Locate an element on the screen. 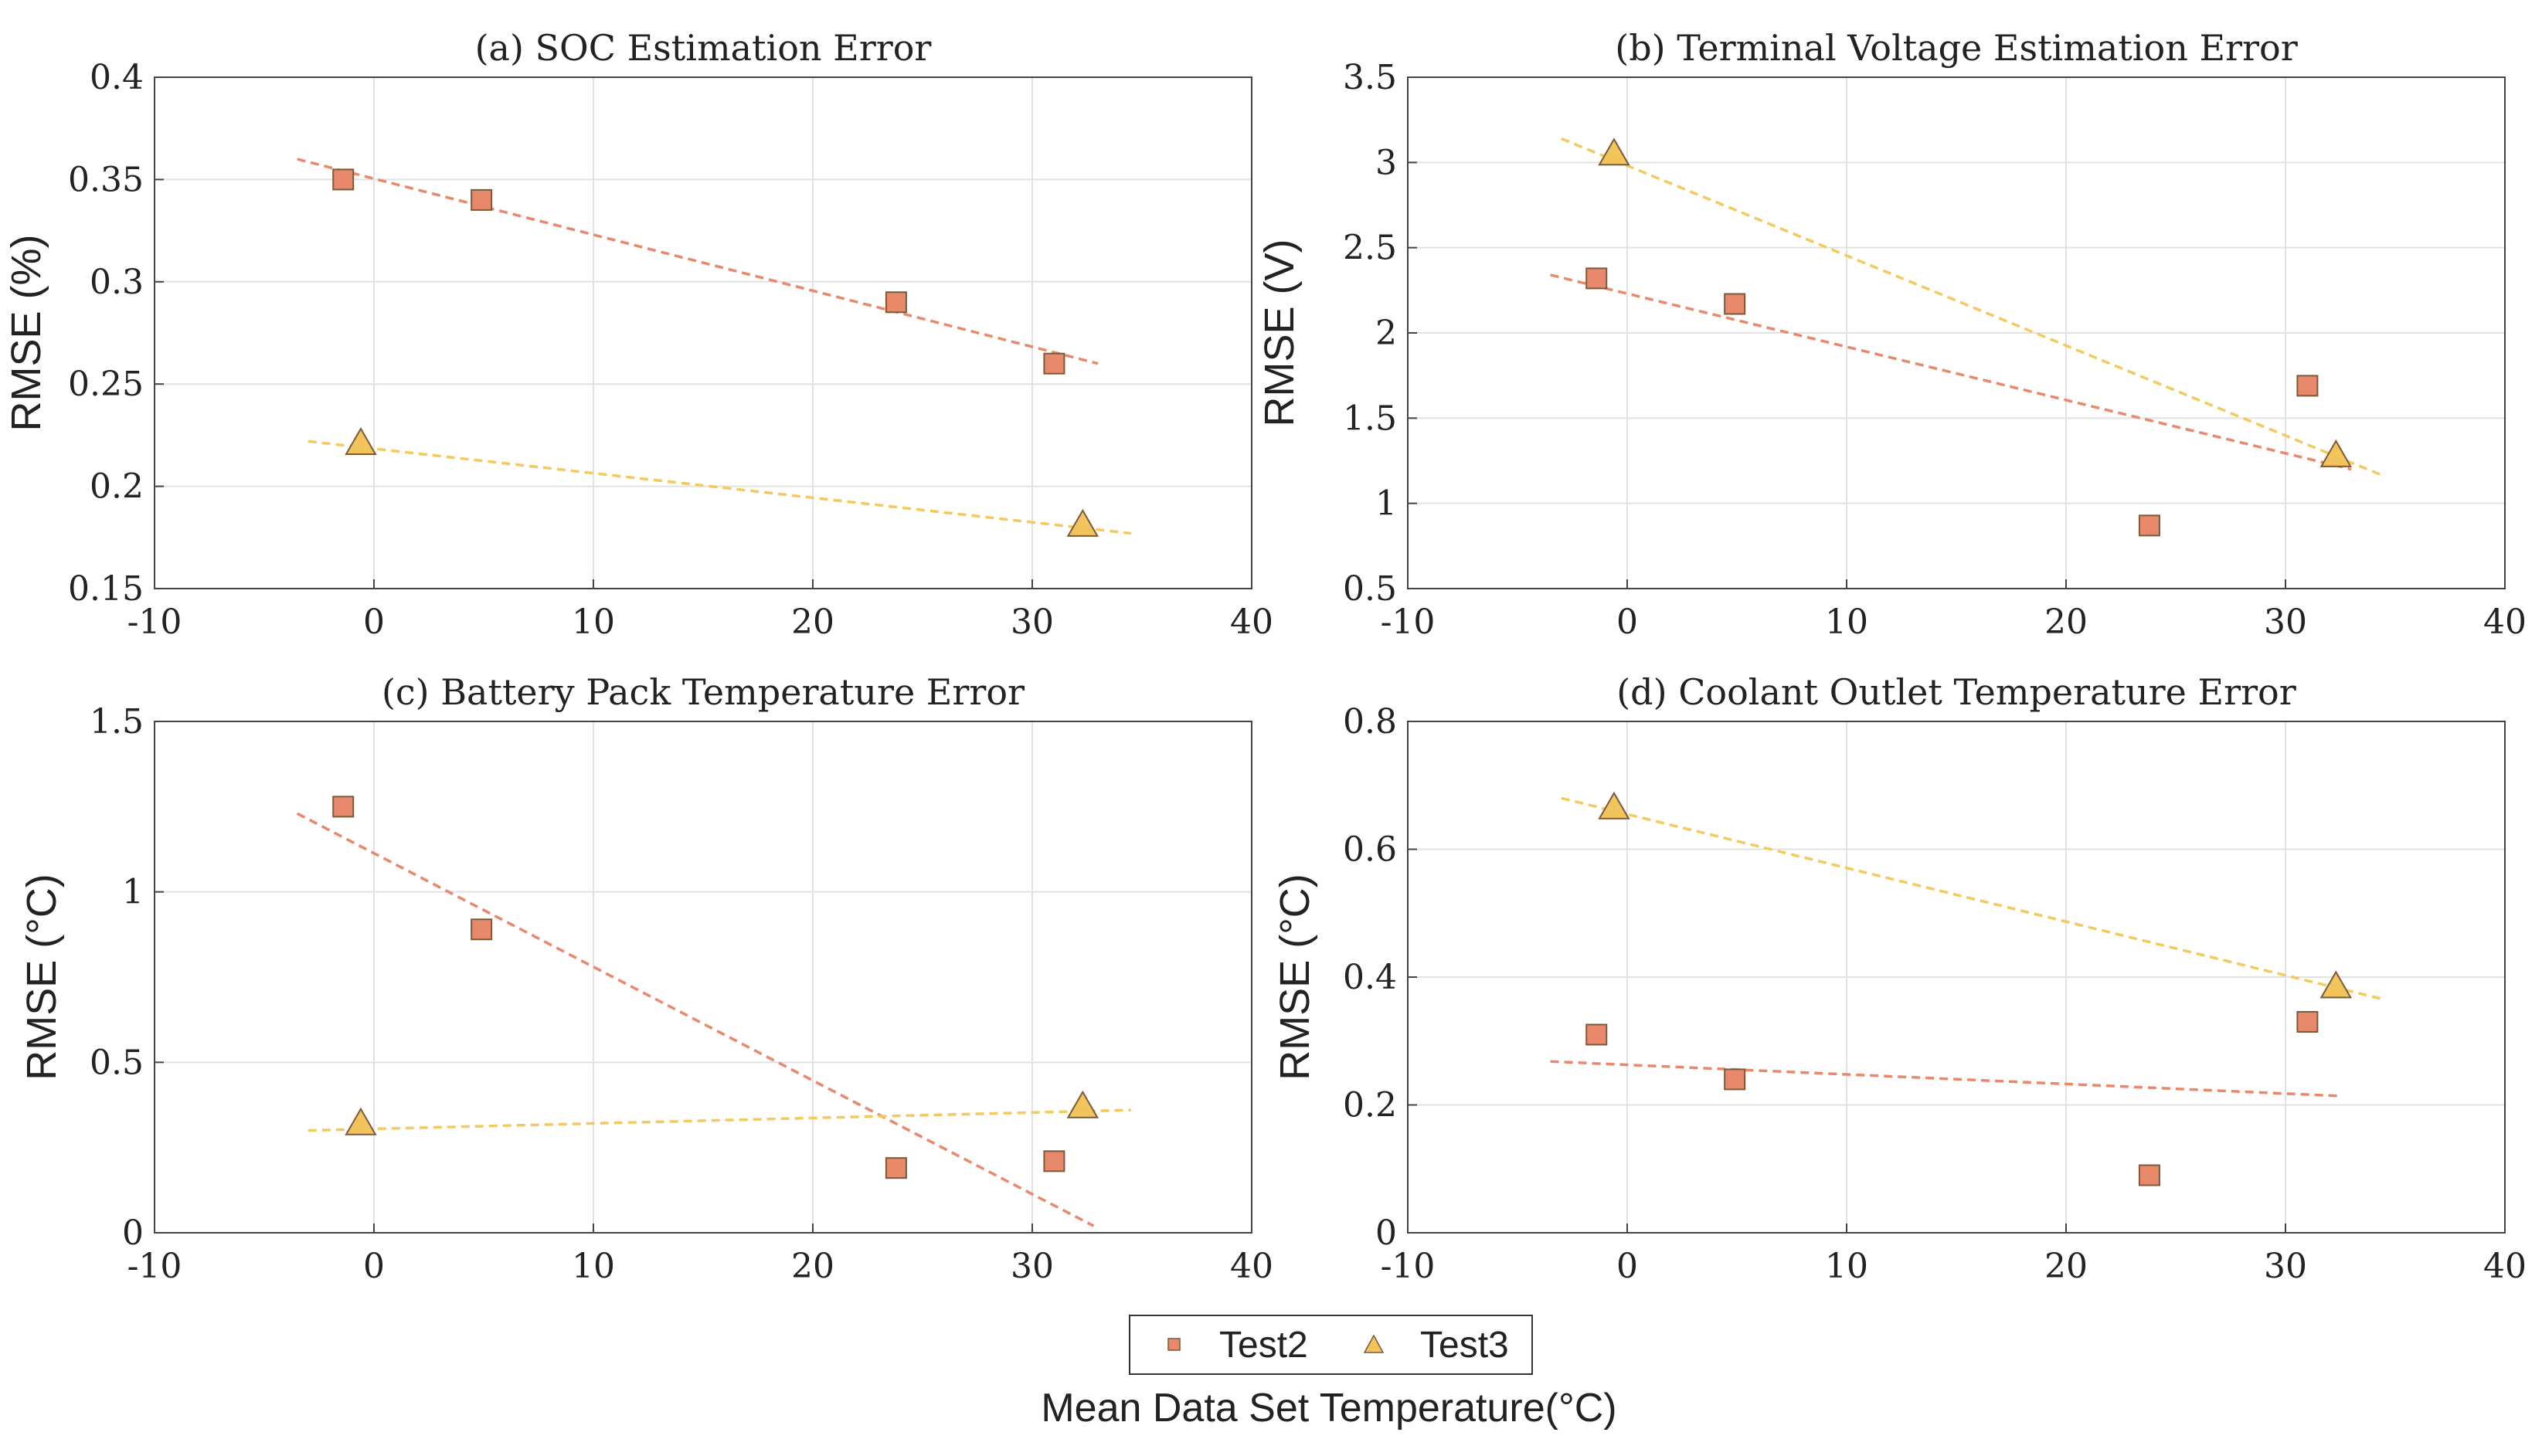  y-tick-label: 0.25 is located at coordinates (106, 384).